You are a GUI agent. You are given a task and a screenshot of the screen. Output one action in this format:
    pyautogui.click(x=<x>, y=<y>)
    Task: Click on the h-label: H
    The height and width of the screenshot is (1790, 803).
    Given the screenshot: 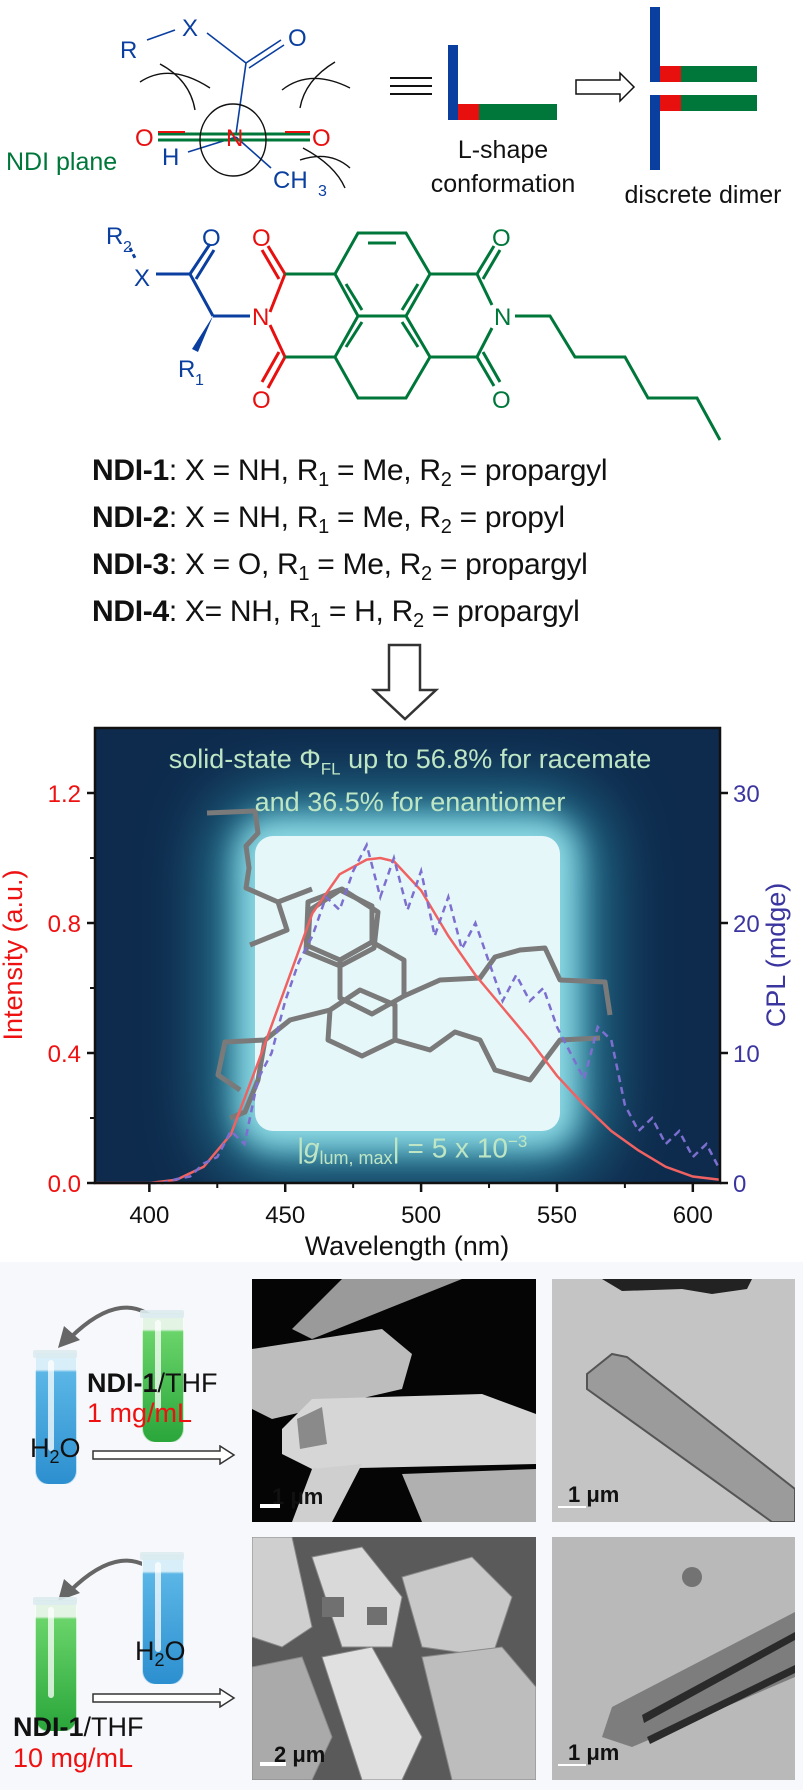 What is the action you would take?
    pyautogui.click(x=170, y=157)
    